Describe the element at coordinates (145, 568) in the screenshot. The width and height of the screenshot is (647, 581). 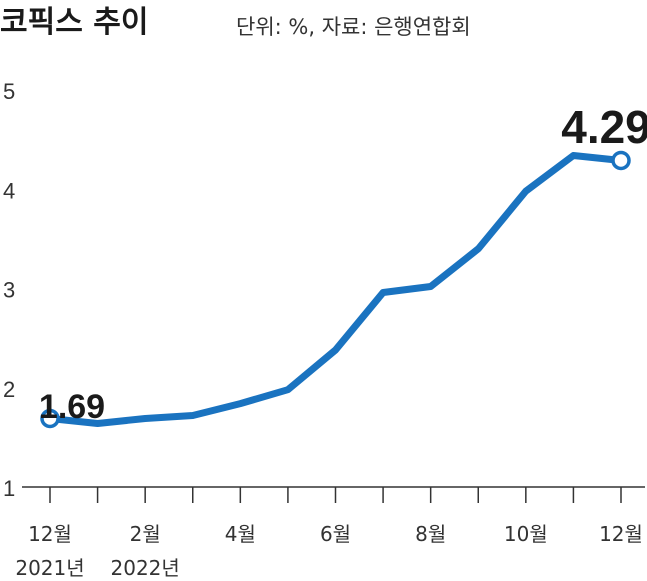
I see `x-tick-year-label: 2022년` at that location.